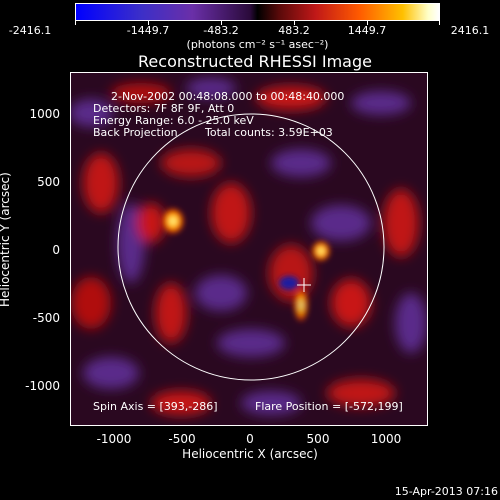 The image size is (500, 500). Describe the element at coordinates (255, 61) in the screenshot. I see `image-title: Reconstructed RHESSI Image` at that location.